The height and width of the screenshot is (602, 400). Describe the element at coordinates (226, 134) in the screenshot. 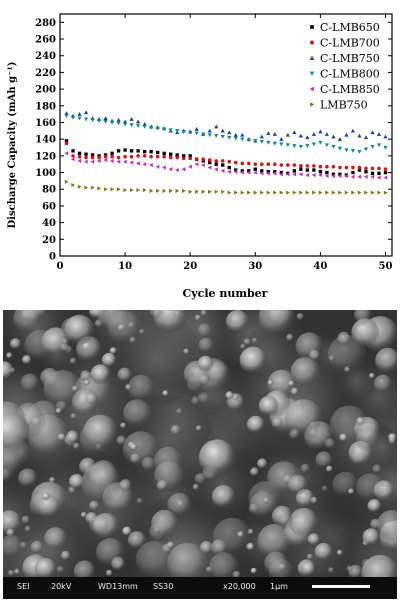

I see `series-c-lmb800` at that location.